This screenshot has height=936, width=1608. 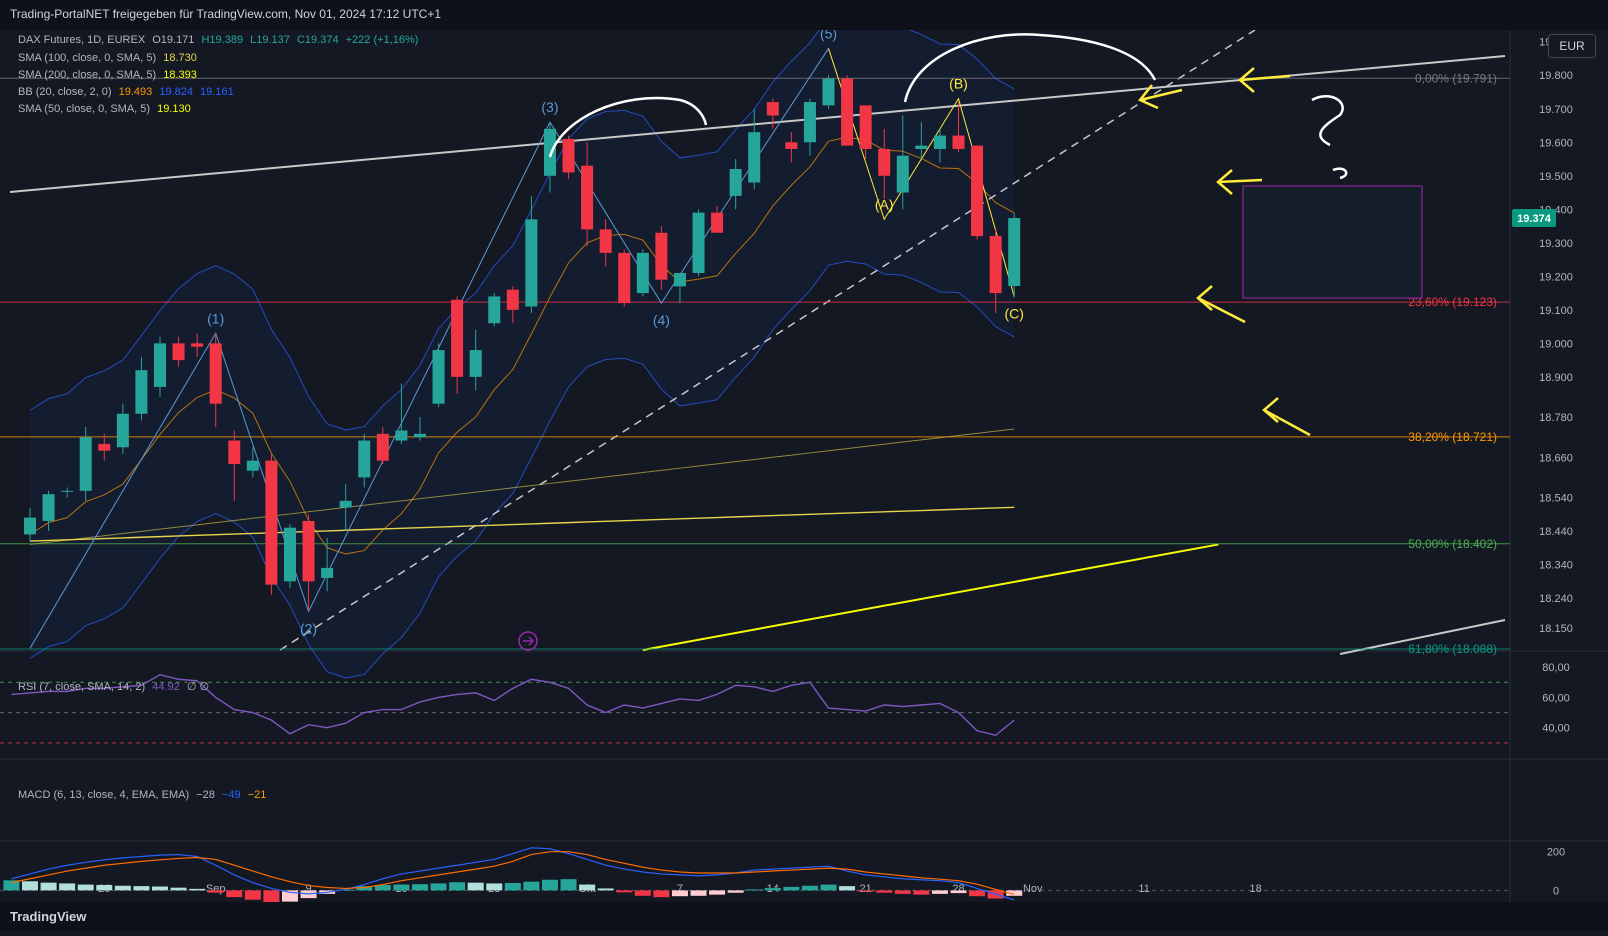 What do you see at coordinates (958, 84) in the screenshot?
I see `wave-label: (B)` at bounding box center [958, 84].